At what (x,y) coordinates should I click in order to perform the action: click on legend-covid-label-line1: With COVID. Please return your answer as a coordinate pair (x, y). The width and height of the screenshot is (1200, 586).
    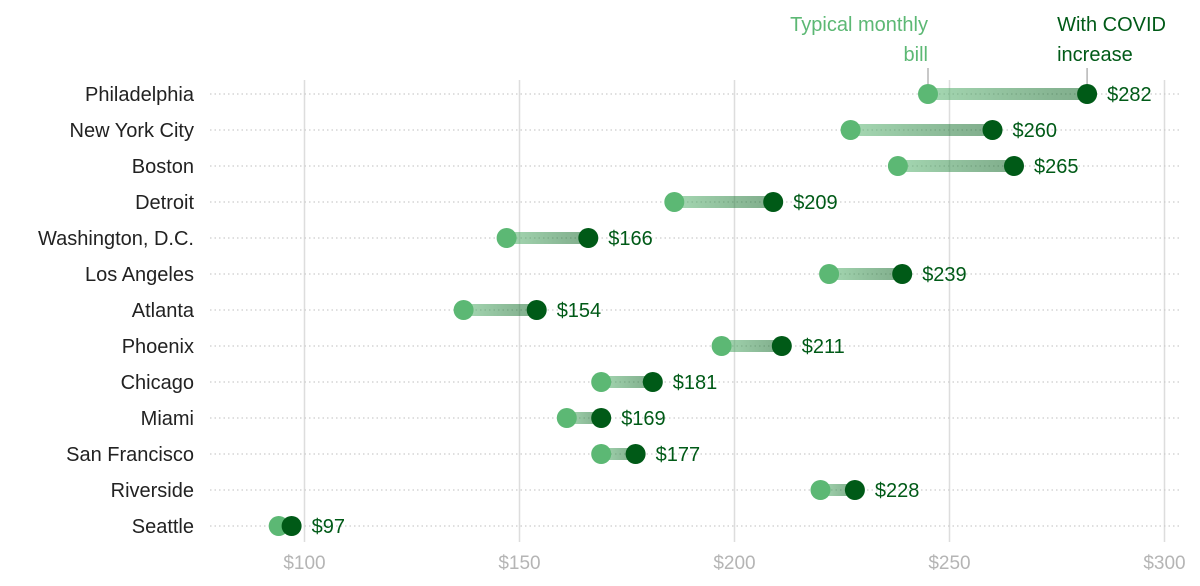
    Looking at the image, I should click on (1111, 25).